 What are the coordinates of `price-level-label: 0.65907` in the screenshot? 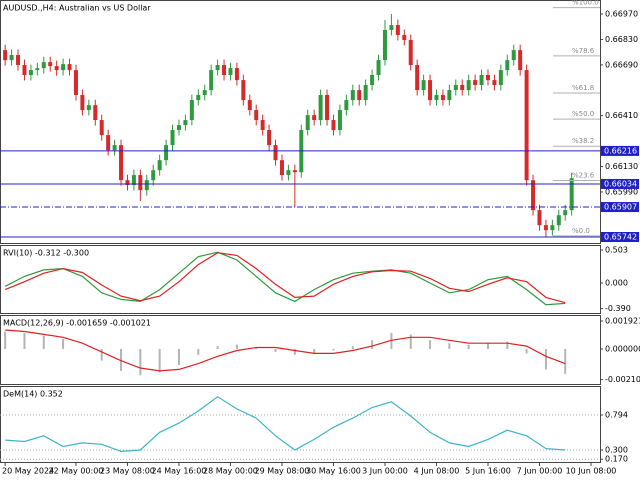 It's located at (620, 207).